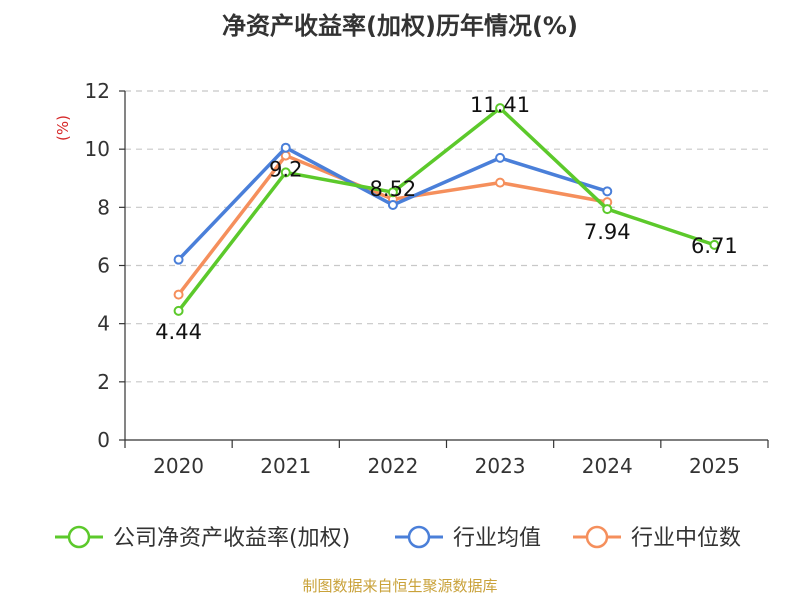 The width and height of the screenshot is (800, 600). What do you see at coordinates (607, 466) in the screenshot?
I see `x-tick-label: 2024` at bounding box center [607, 466].